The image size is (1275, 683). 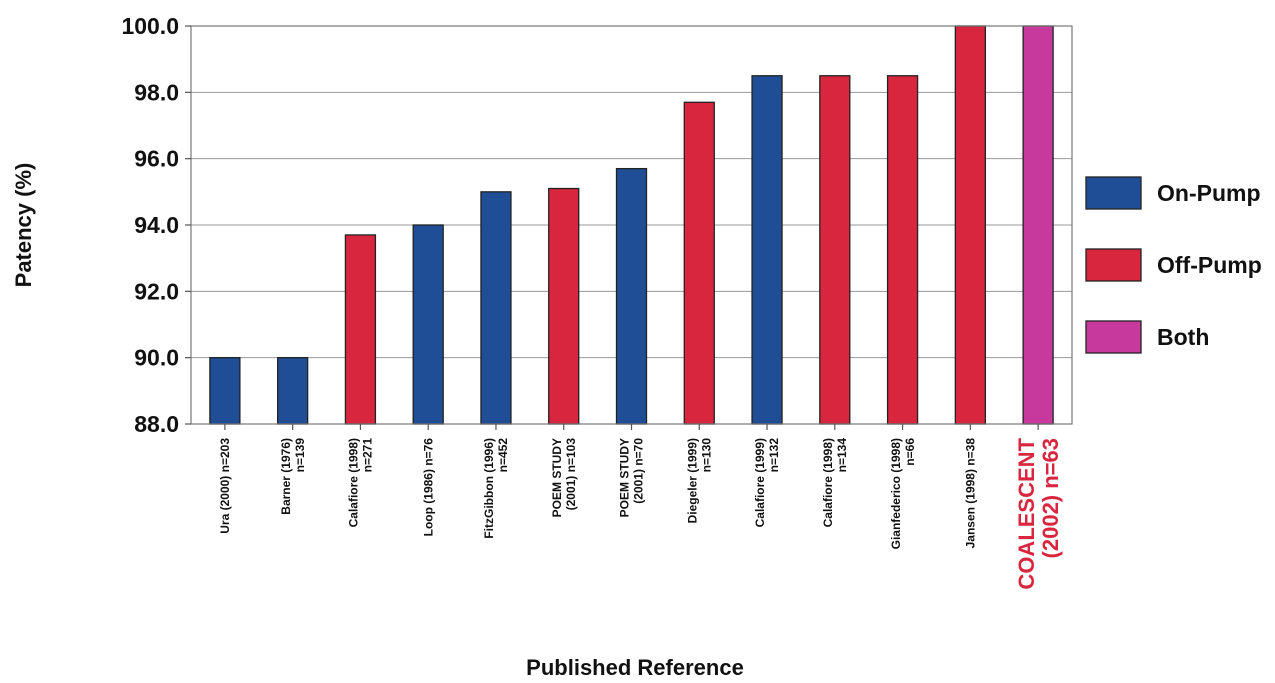 What do you see at coordinates (368, 455) in the screenshot?
I see `x-category-label-line: n=271` at bounding box center [368, 455].